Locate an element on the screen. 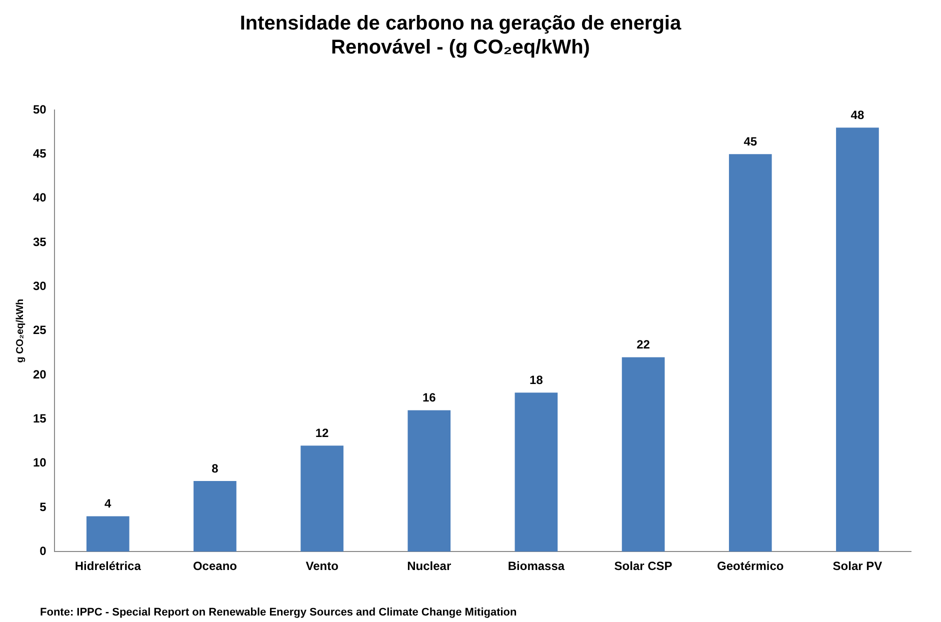 This screenshot has height=622, width=941. y-tick-label: 25 is located at coordinates (39, 330).